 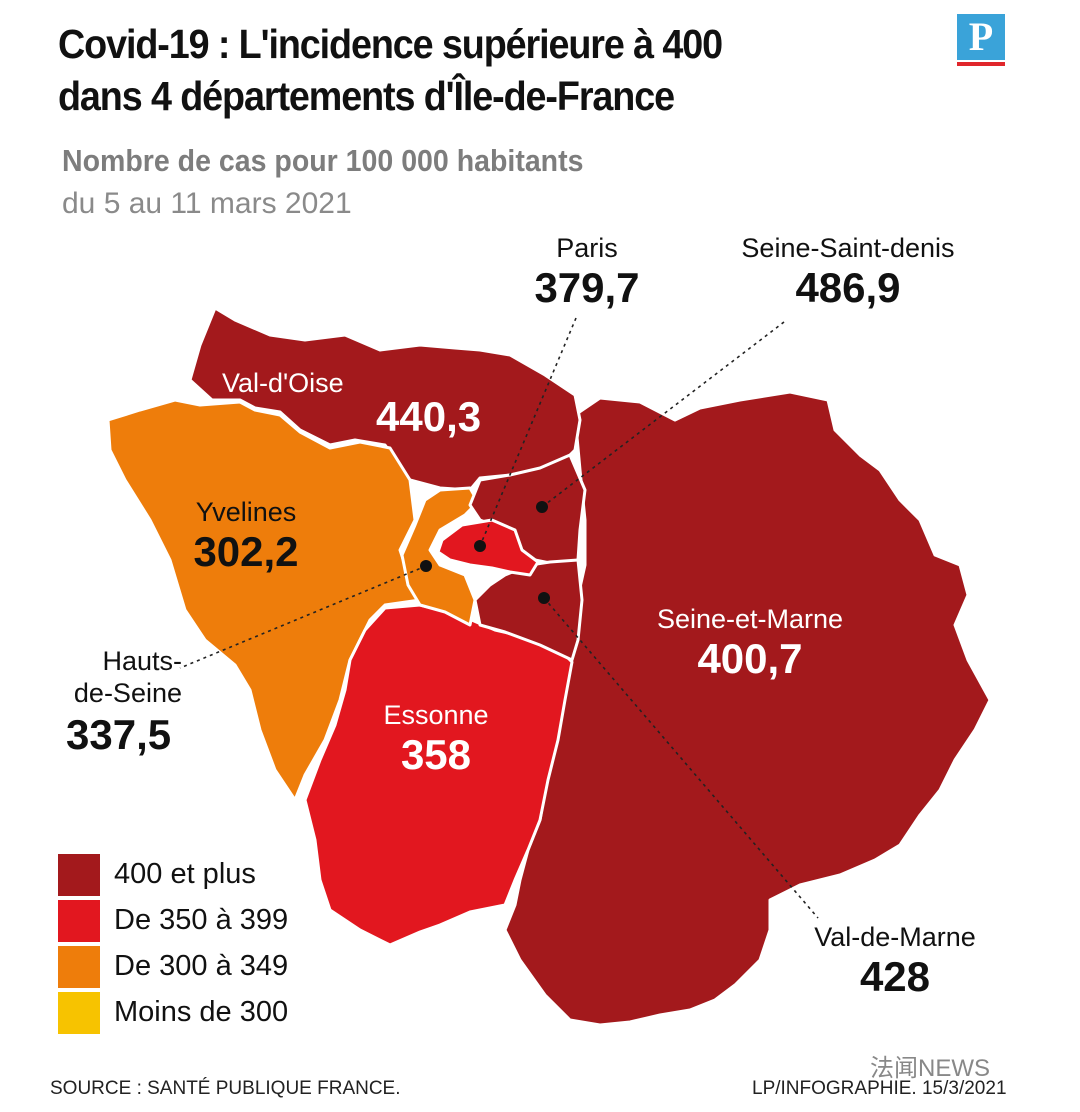 I want to click on legend-label: De 300 à 349, so click(x=201, y=966).